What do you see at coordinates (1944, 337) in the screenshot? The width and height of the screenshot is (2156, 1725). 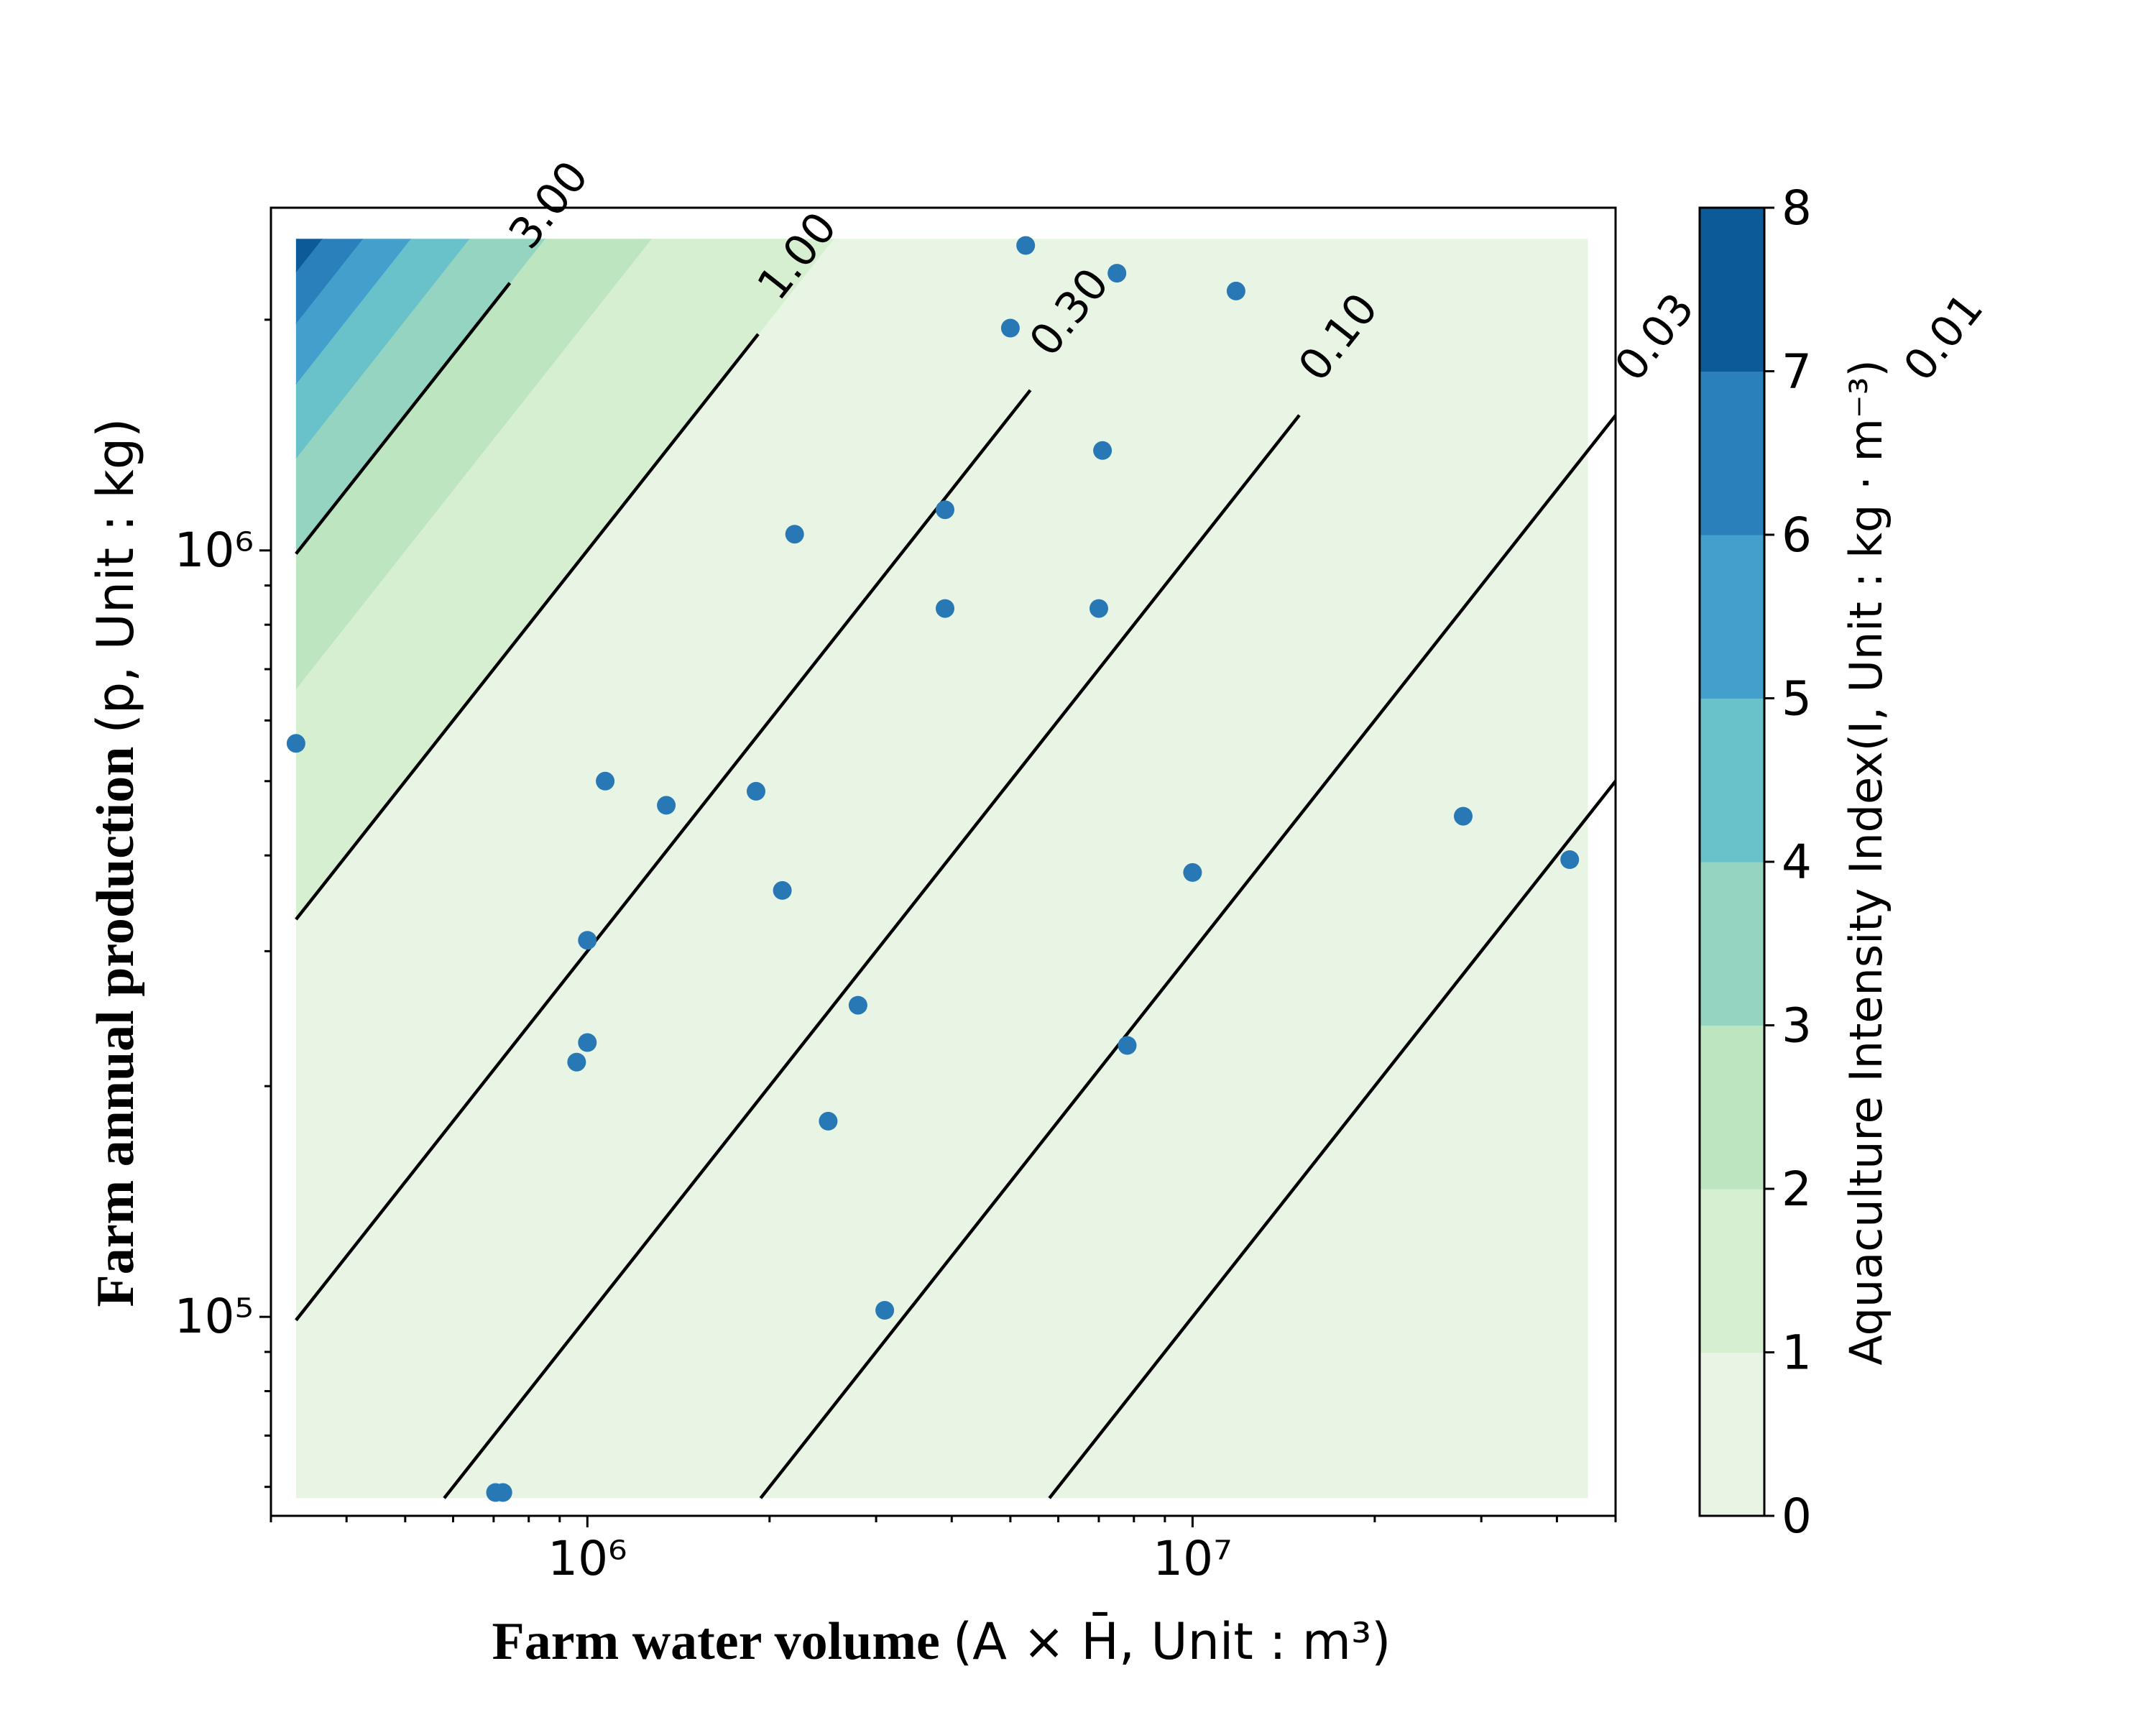 I see `contour-label: 0.01` at bounding box center [1944, 337].